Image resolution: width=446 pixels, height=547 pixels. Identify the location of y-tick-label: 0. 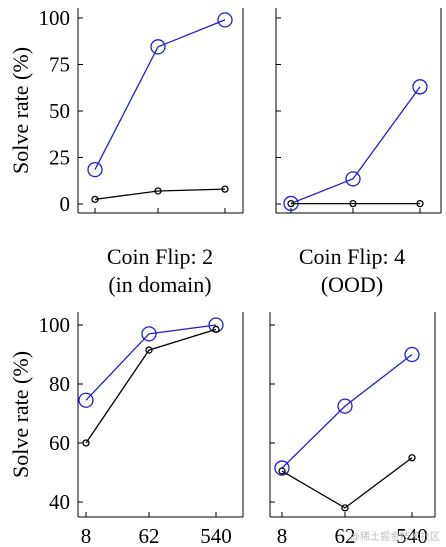
(65, 204).